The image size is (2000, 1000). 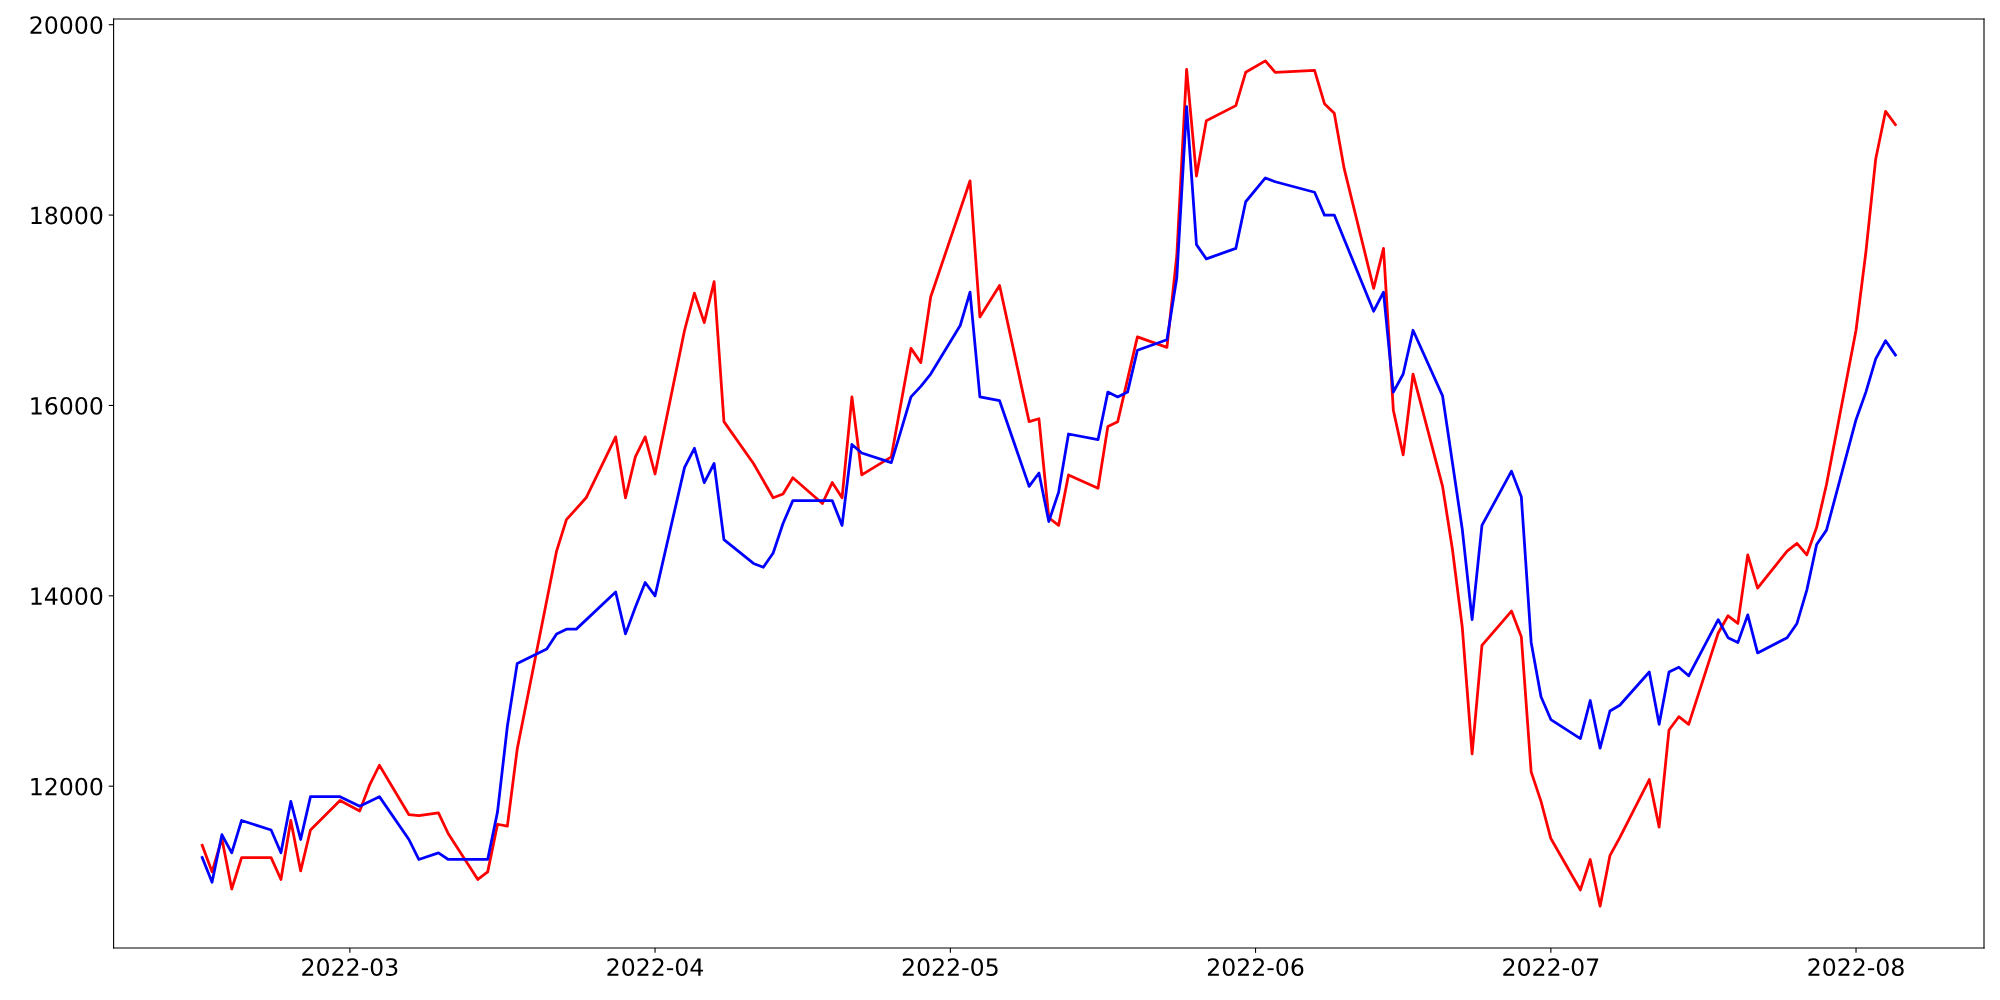 I want to click on y-tick-label: 12000, so click(x=67, y=786).